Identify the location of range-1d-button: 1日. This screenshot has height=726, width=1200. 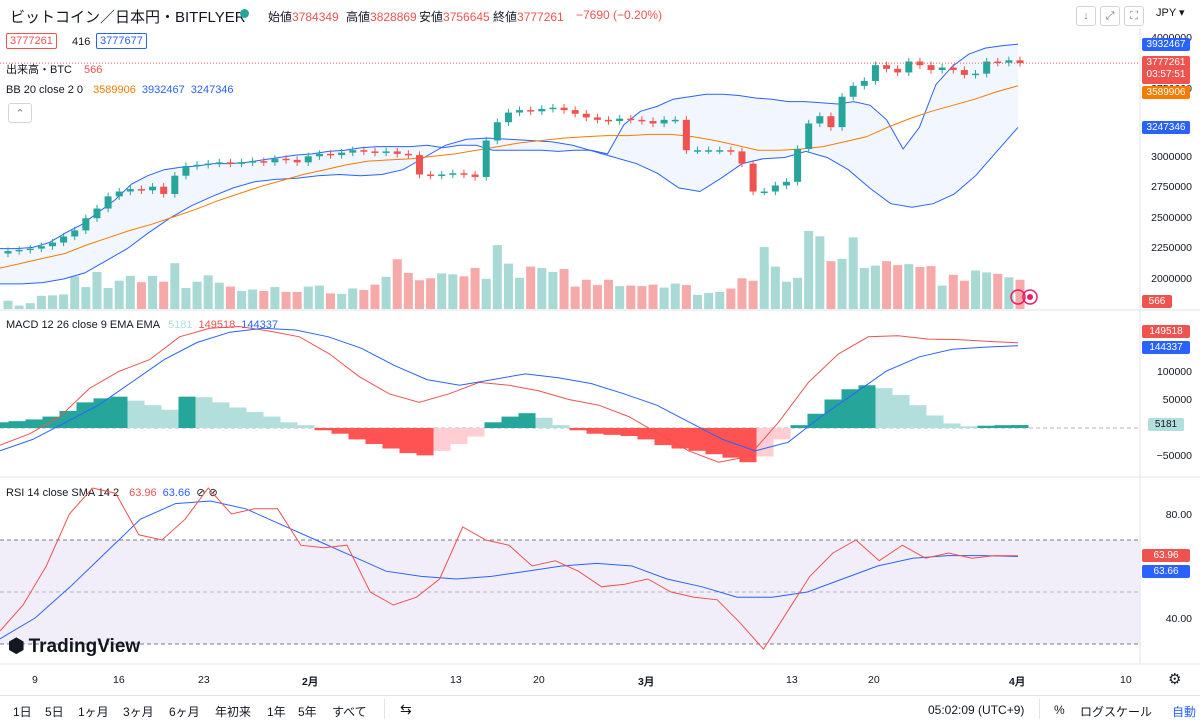
(22, 712).